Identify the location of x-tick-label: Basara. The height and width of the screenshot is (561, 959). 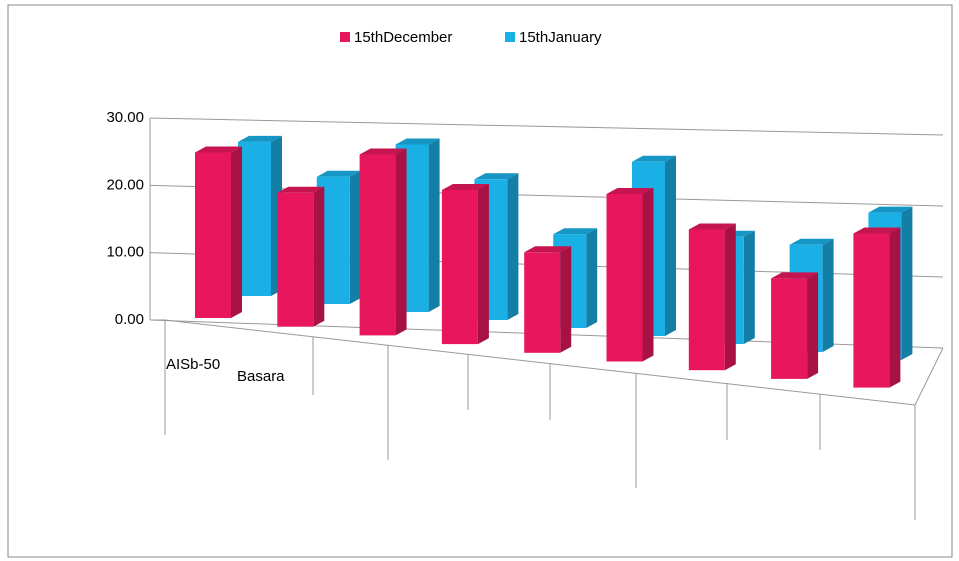
(261, 376).